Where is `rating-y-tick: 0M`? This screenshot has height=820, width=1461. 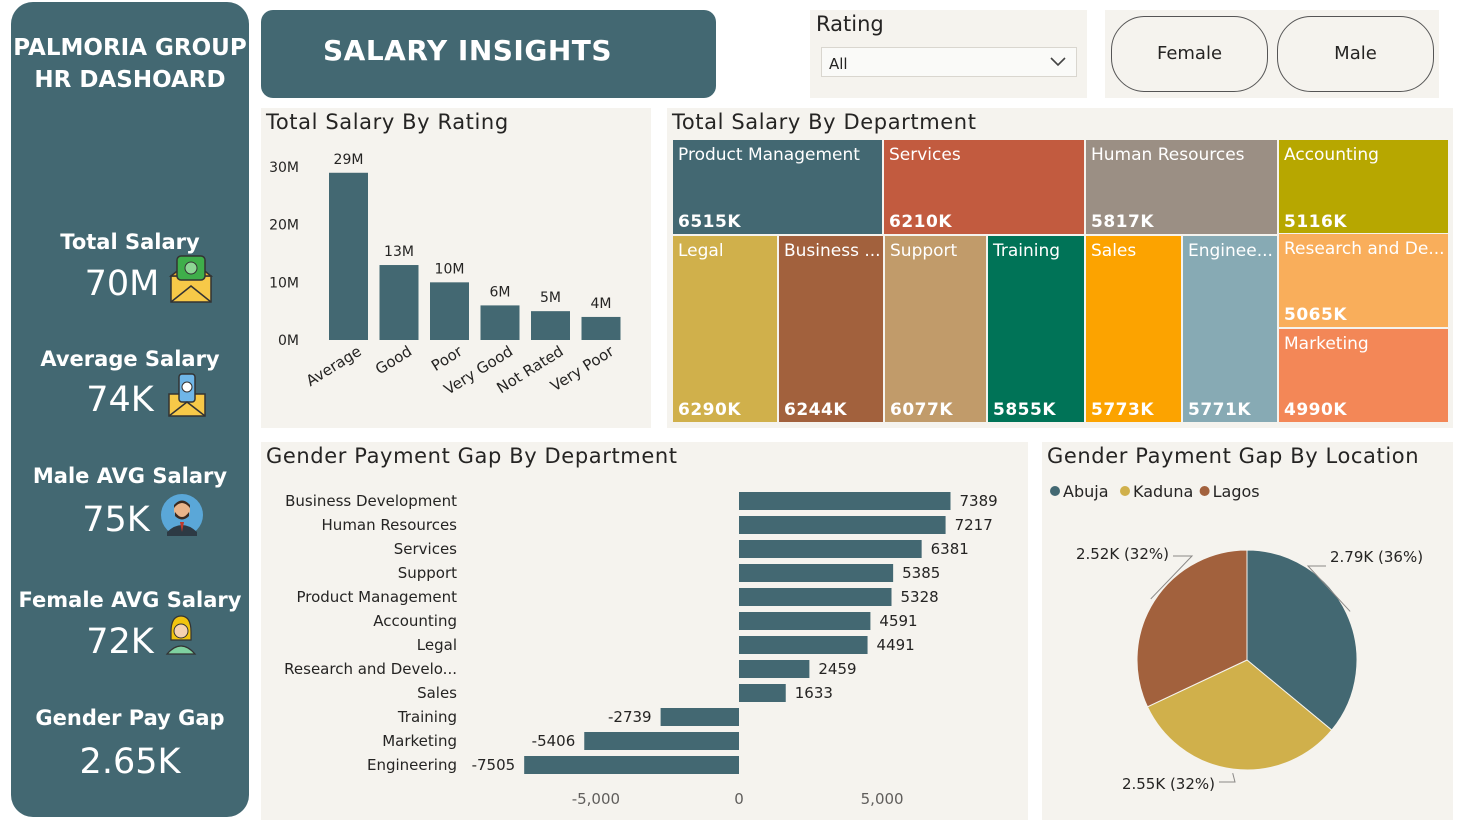 rating-y-tick: 0M is located at coordinates (288, 341).